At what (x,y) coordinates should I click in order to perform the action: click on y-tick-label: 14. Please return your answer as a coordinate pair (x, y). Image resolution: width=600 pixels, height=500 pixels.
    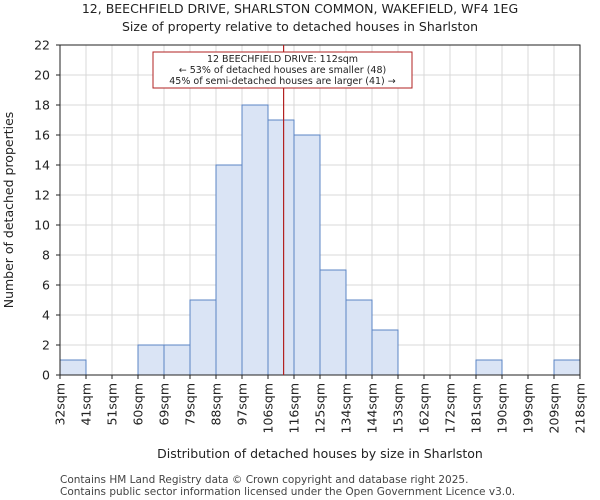
    Looking at the image, I should click on (42, 165).